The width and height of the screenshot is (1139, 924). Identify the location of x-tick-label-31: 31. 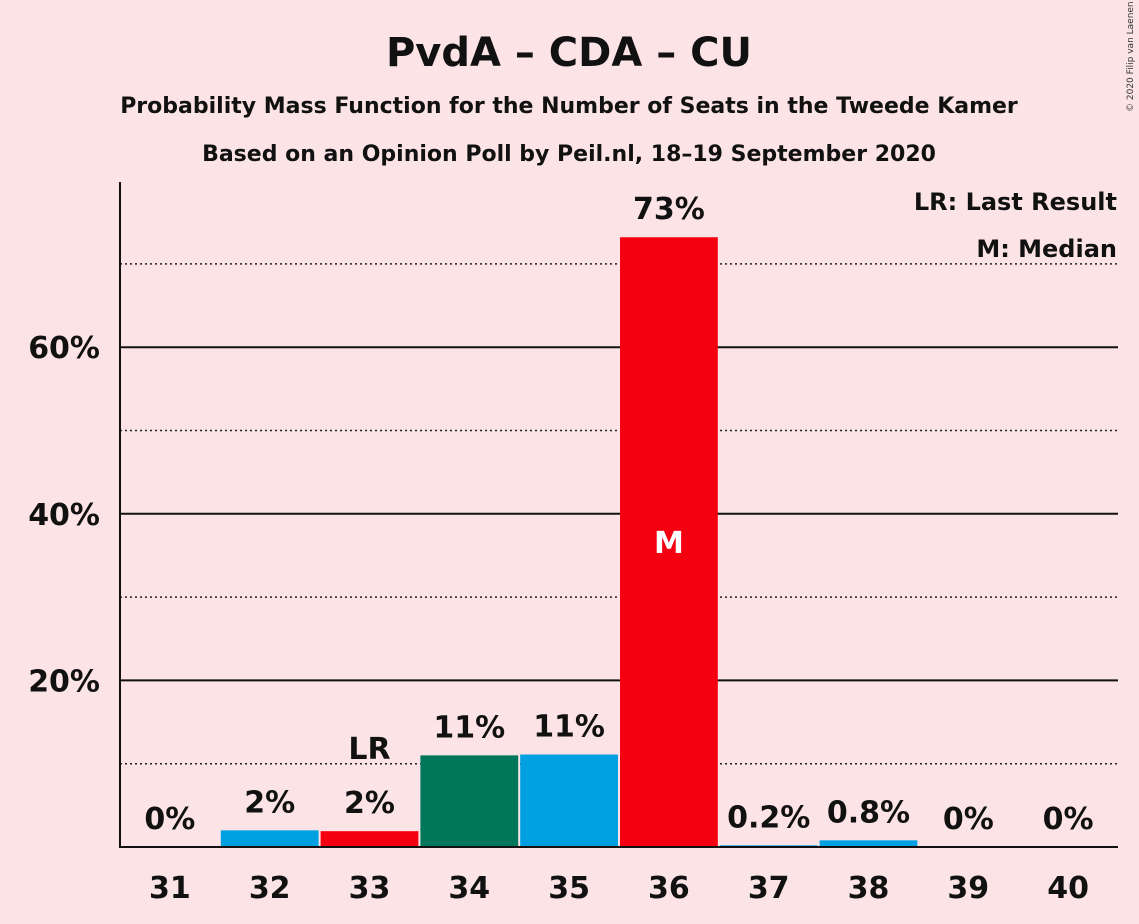
(170, 888).